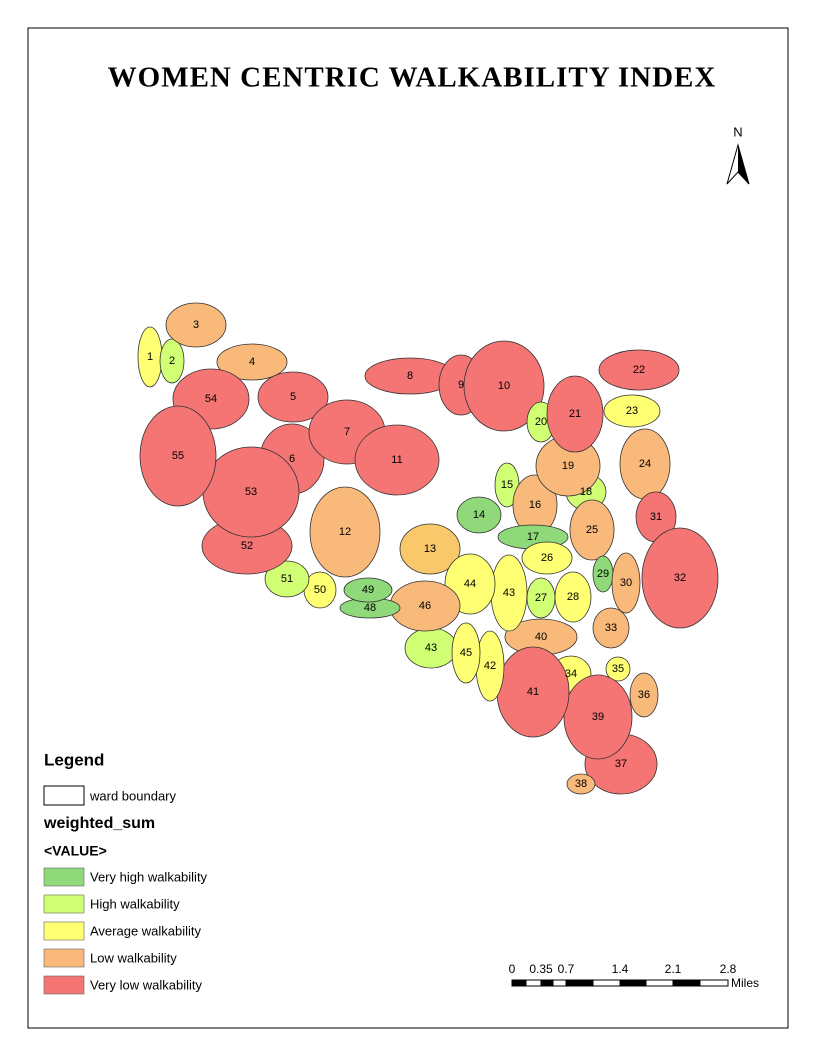 This screenshot has height=1056, width=816. I want to click on ward-label: 38, so click(581, 784).